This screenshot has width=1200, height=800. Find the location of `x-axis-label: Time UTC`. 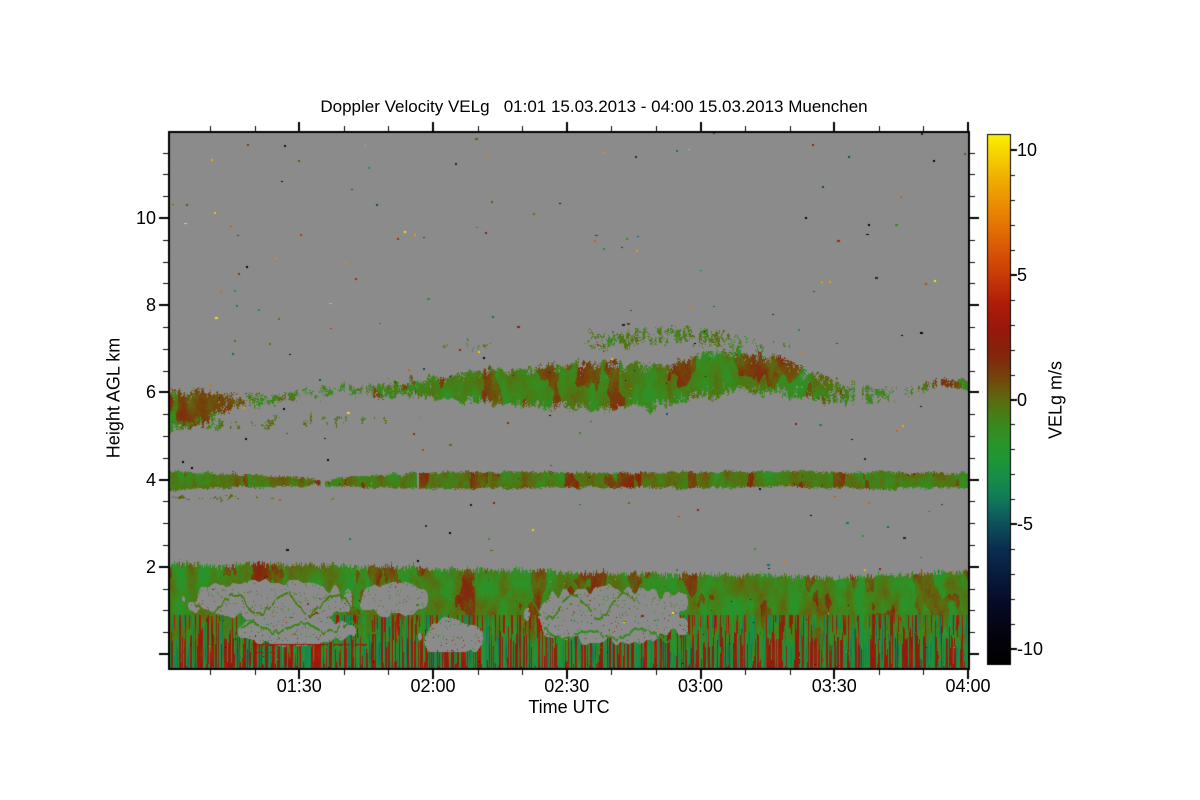

x-axis-label: Time UTC is located at coordinates (569, 707).